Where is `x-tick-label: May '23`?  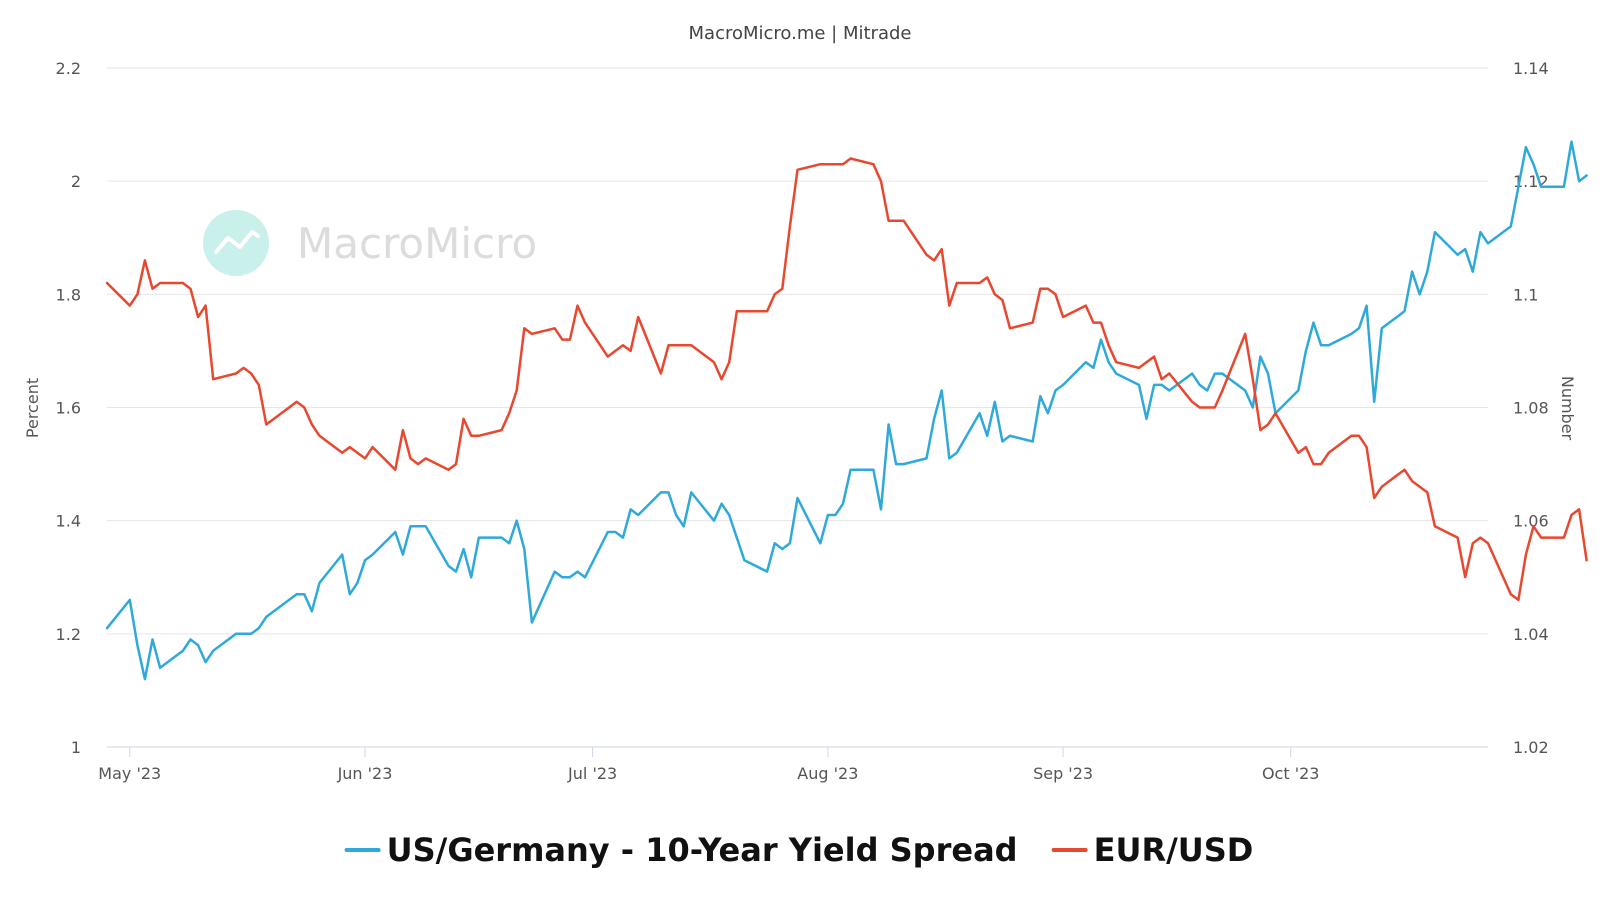 x-tick-label: May '23 is located at coordinates (129, 773).